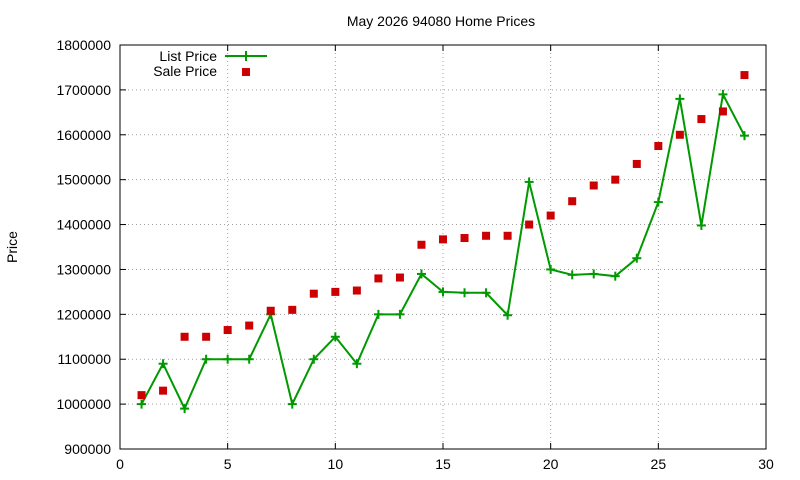  What do you see at coordinates (83, 135) in the screenshot?
I see `y-tick-label: 1600000` at bounding box center [83, 135].